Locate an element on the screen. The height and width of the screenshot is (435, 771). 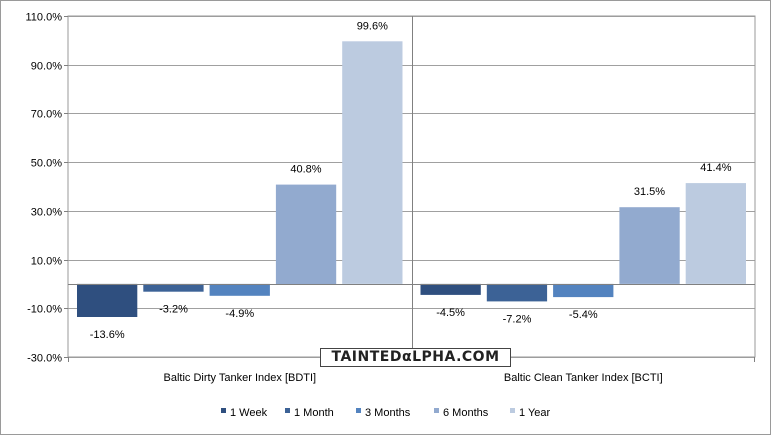
legend-label: 1 Month is located at coordinates (314, 413).